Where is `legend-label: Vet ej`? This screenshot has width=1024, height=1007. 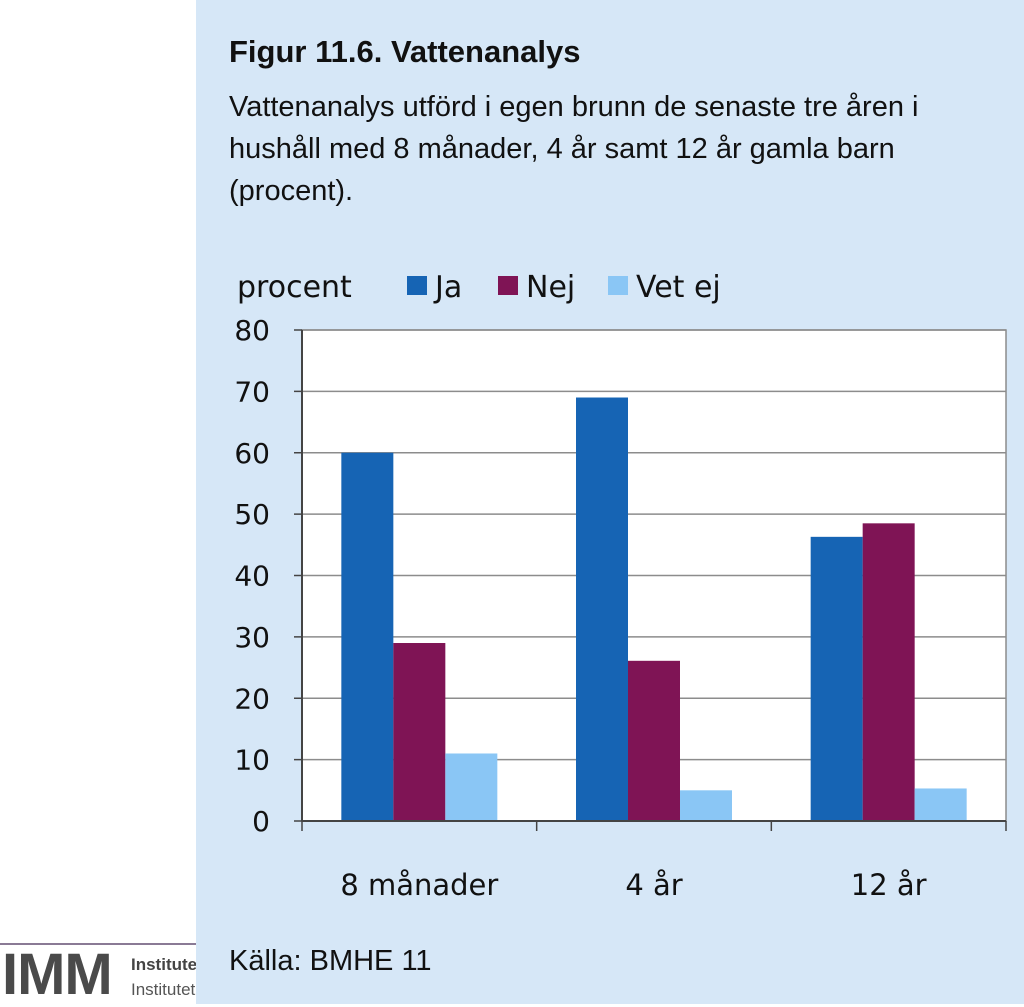
legend-label: Vet ej is located at coordinates (678, 287).